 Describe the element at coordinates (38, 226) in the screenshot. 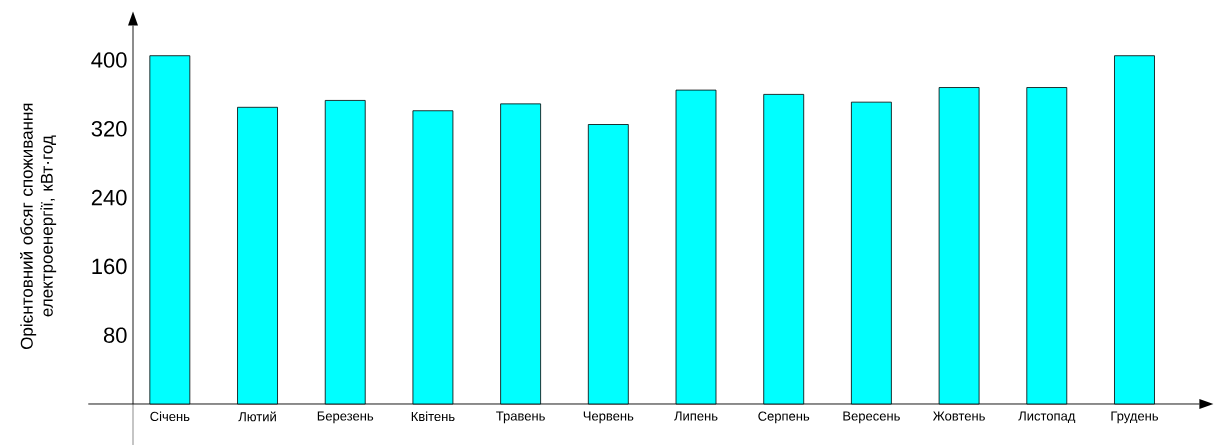

I see `y-axis-title: Орієнтовний обсяг споживання електроенергії, кВт·год` at that location.